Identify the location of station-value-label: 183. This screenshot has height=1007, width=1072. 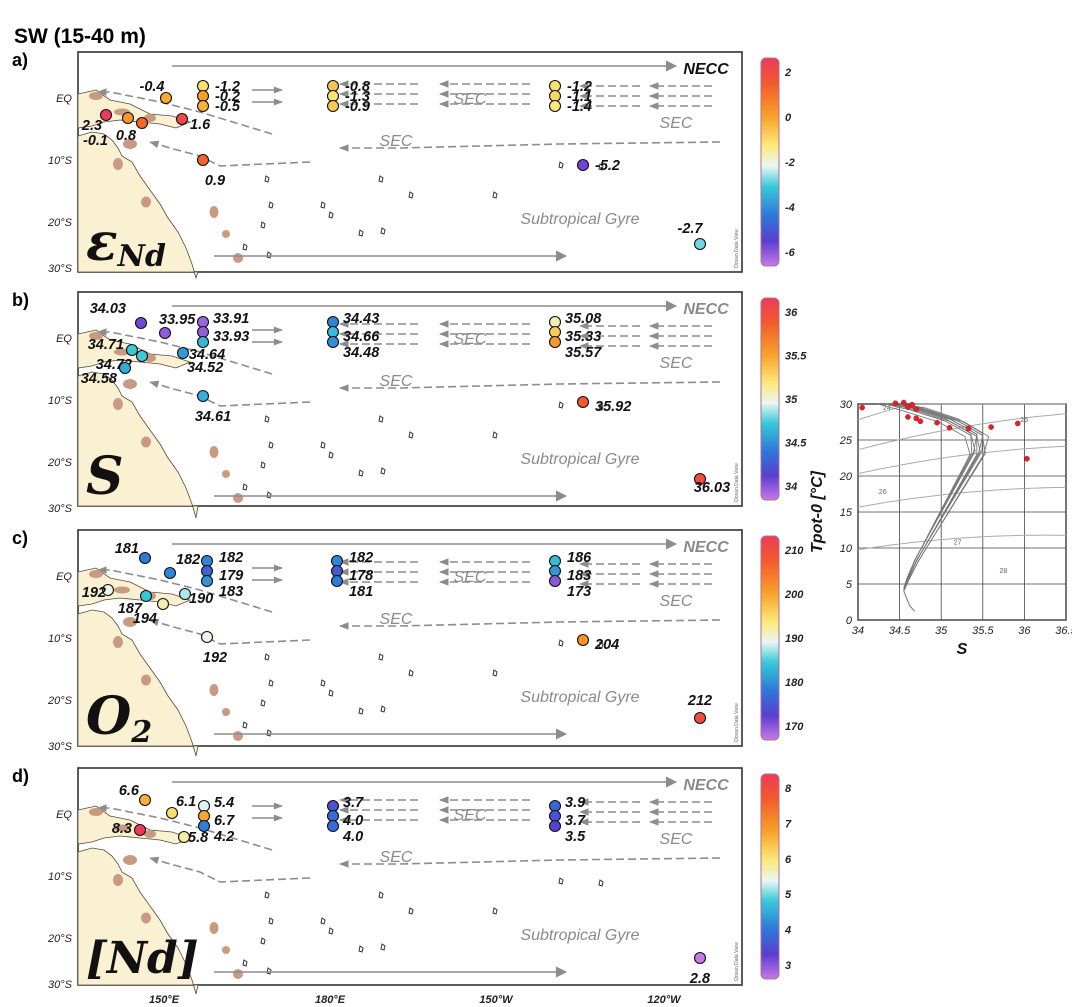
(231, 592).